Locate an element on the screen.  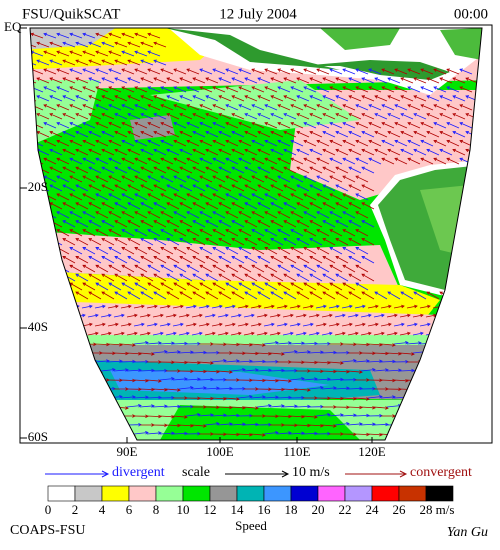
land is located at coordinates (375, 70).